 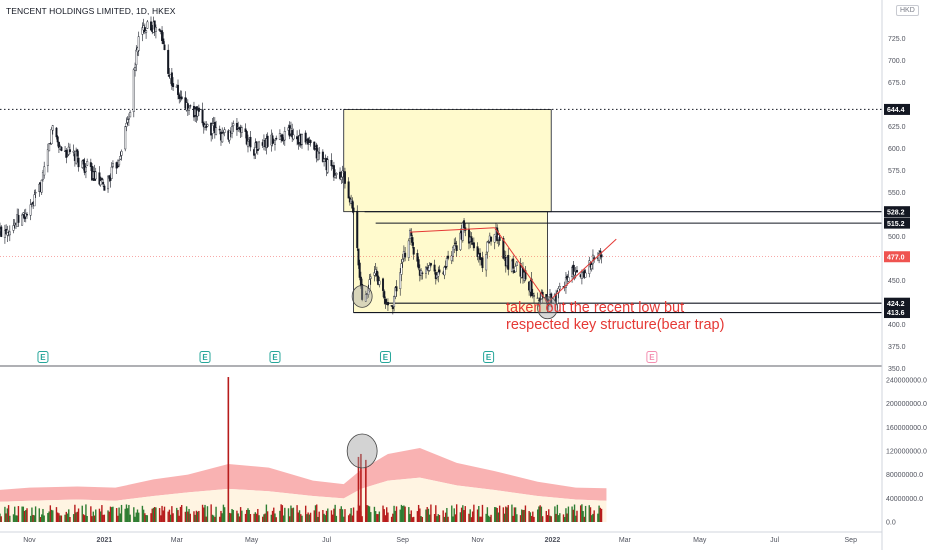 What do you see at coordinates (29, 540) in the screenshot?
I see `time-tick-label: Nov` at bounding box center [29, 540].